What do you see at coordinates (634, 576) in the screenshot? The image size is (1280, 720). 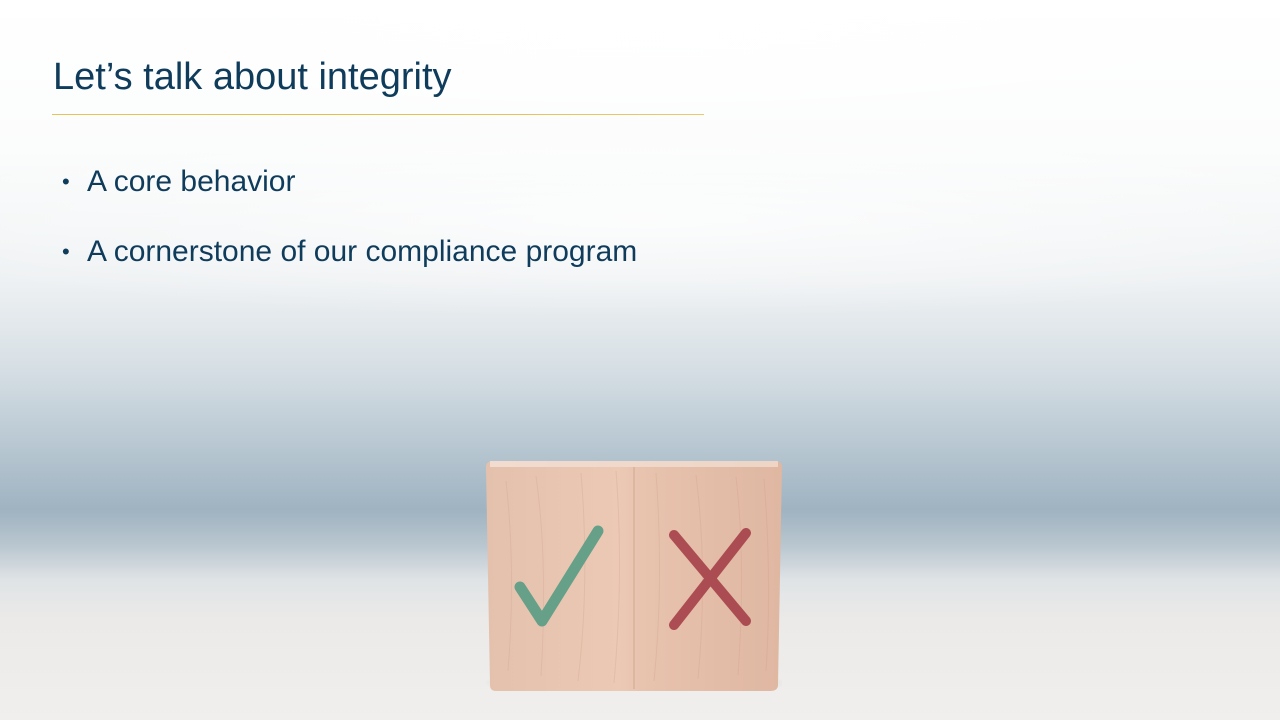 I see `wooden-cube-image` at bounding box center [634, 576].